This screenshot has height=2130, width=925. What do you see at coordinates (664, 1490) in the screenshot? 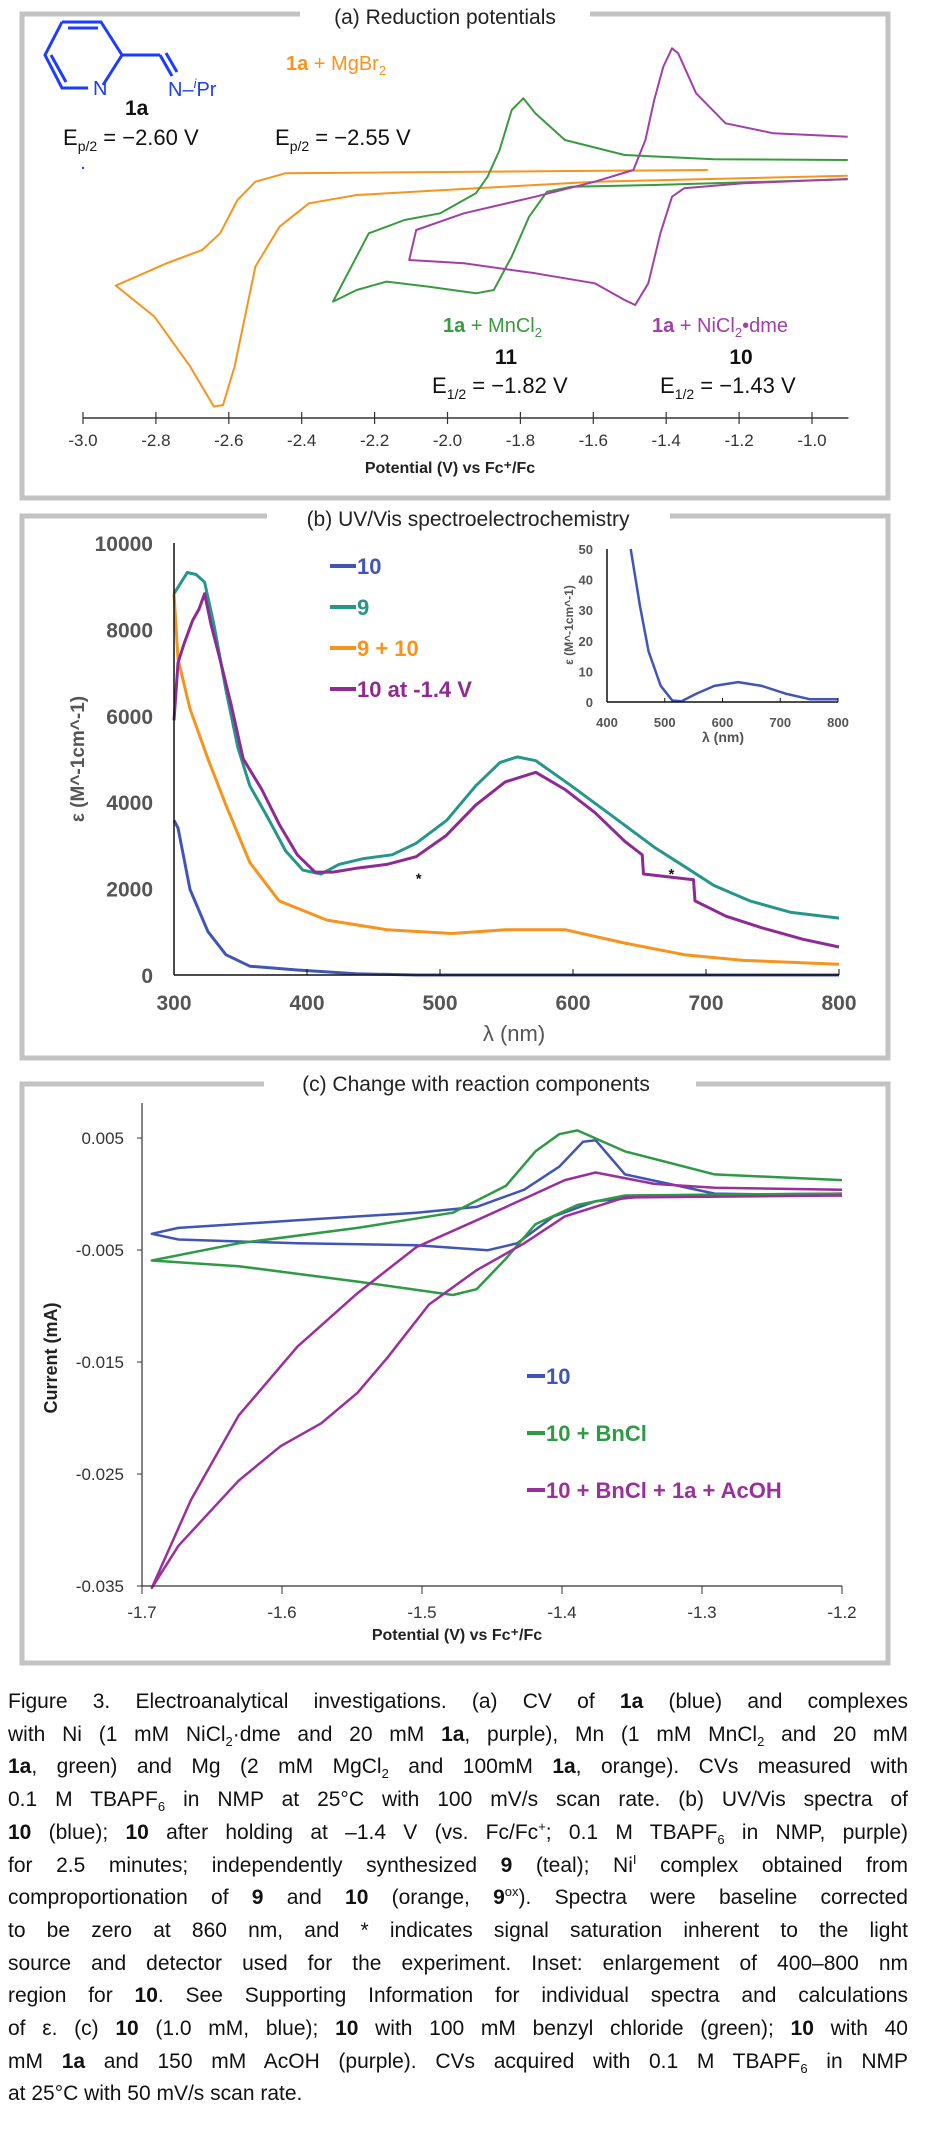
I see `legend-label: 10 + BnCl + 1a + AcOH` at bounding box center [664, 1490].